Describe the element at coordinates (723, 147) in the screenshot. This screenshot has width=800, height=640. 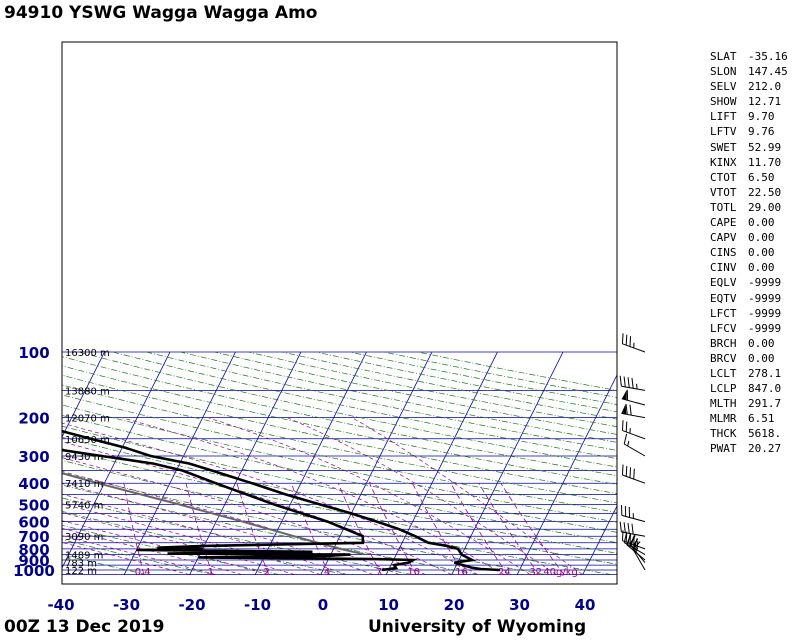
I see `index-key: SWET` at that location.